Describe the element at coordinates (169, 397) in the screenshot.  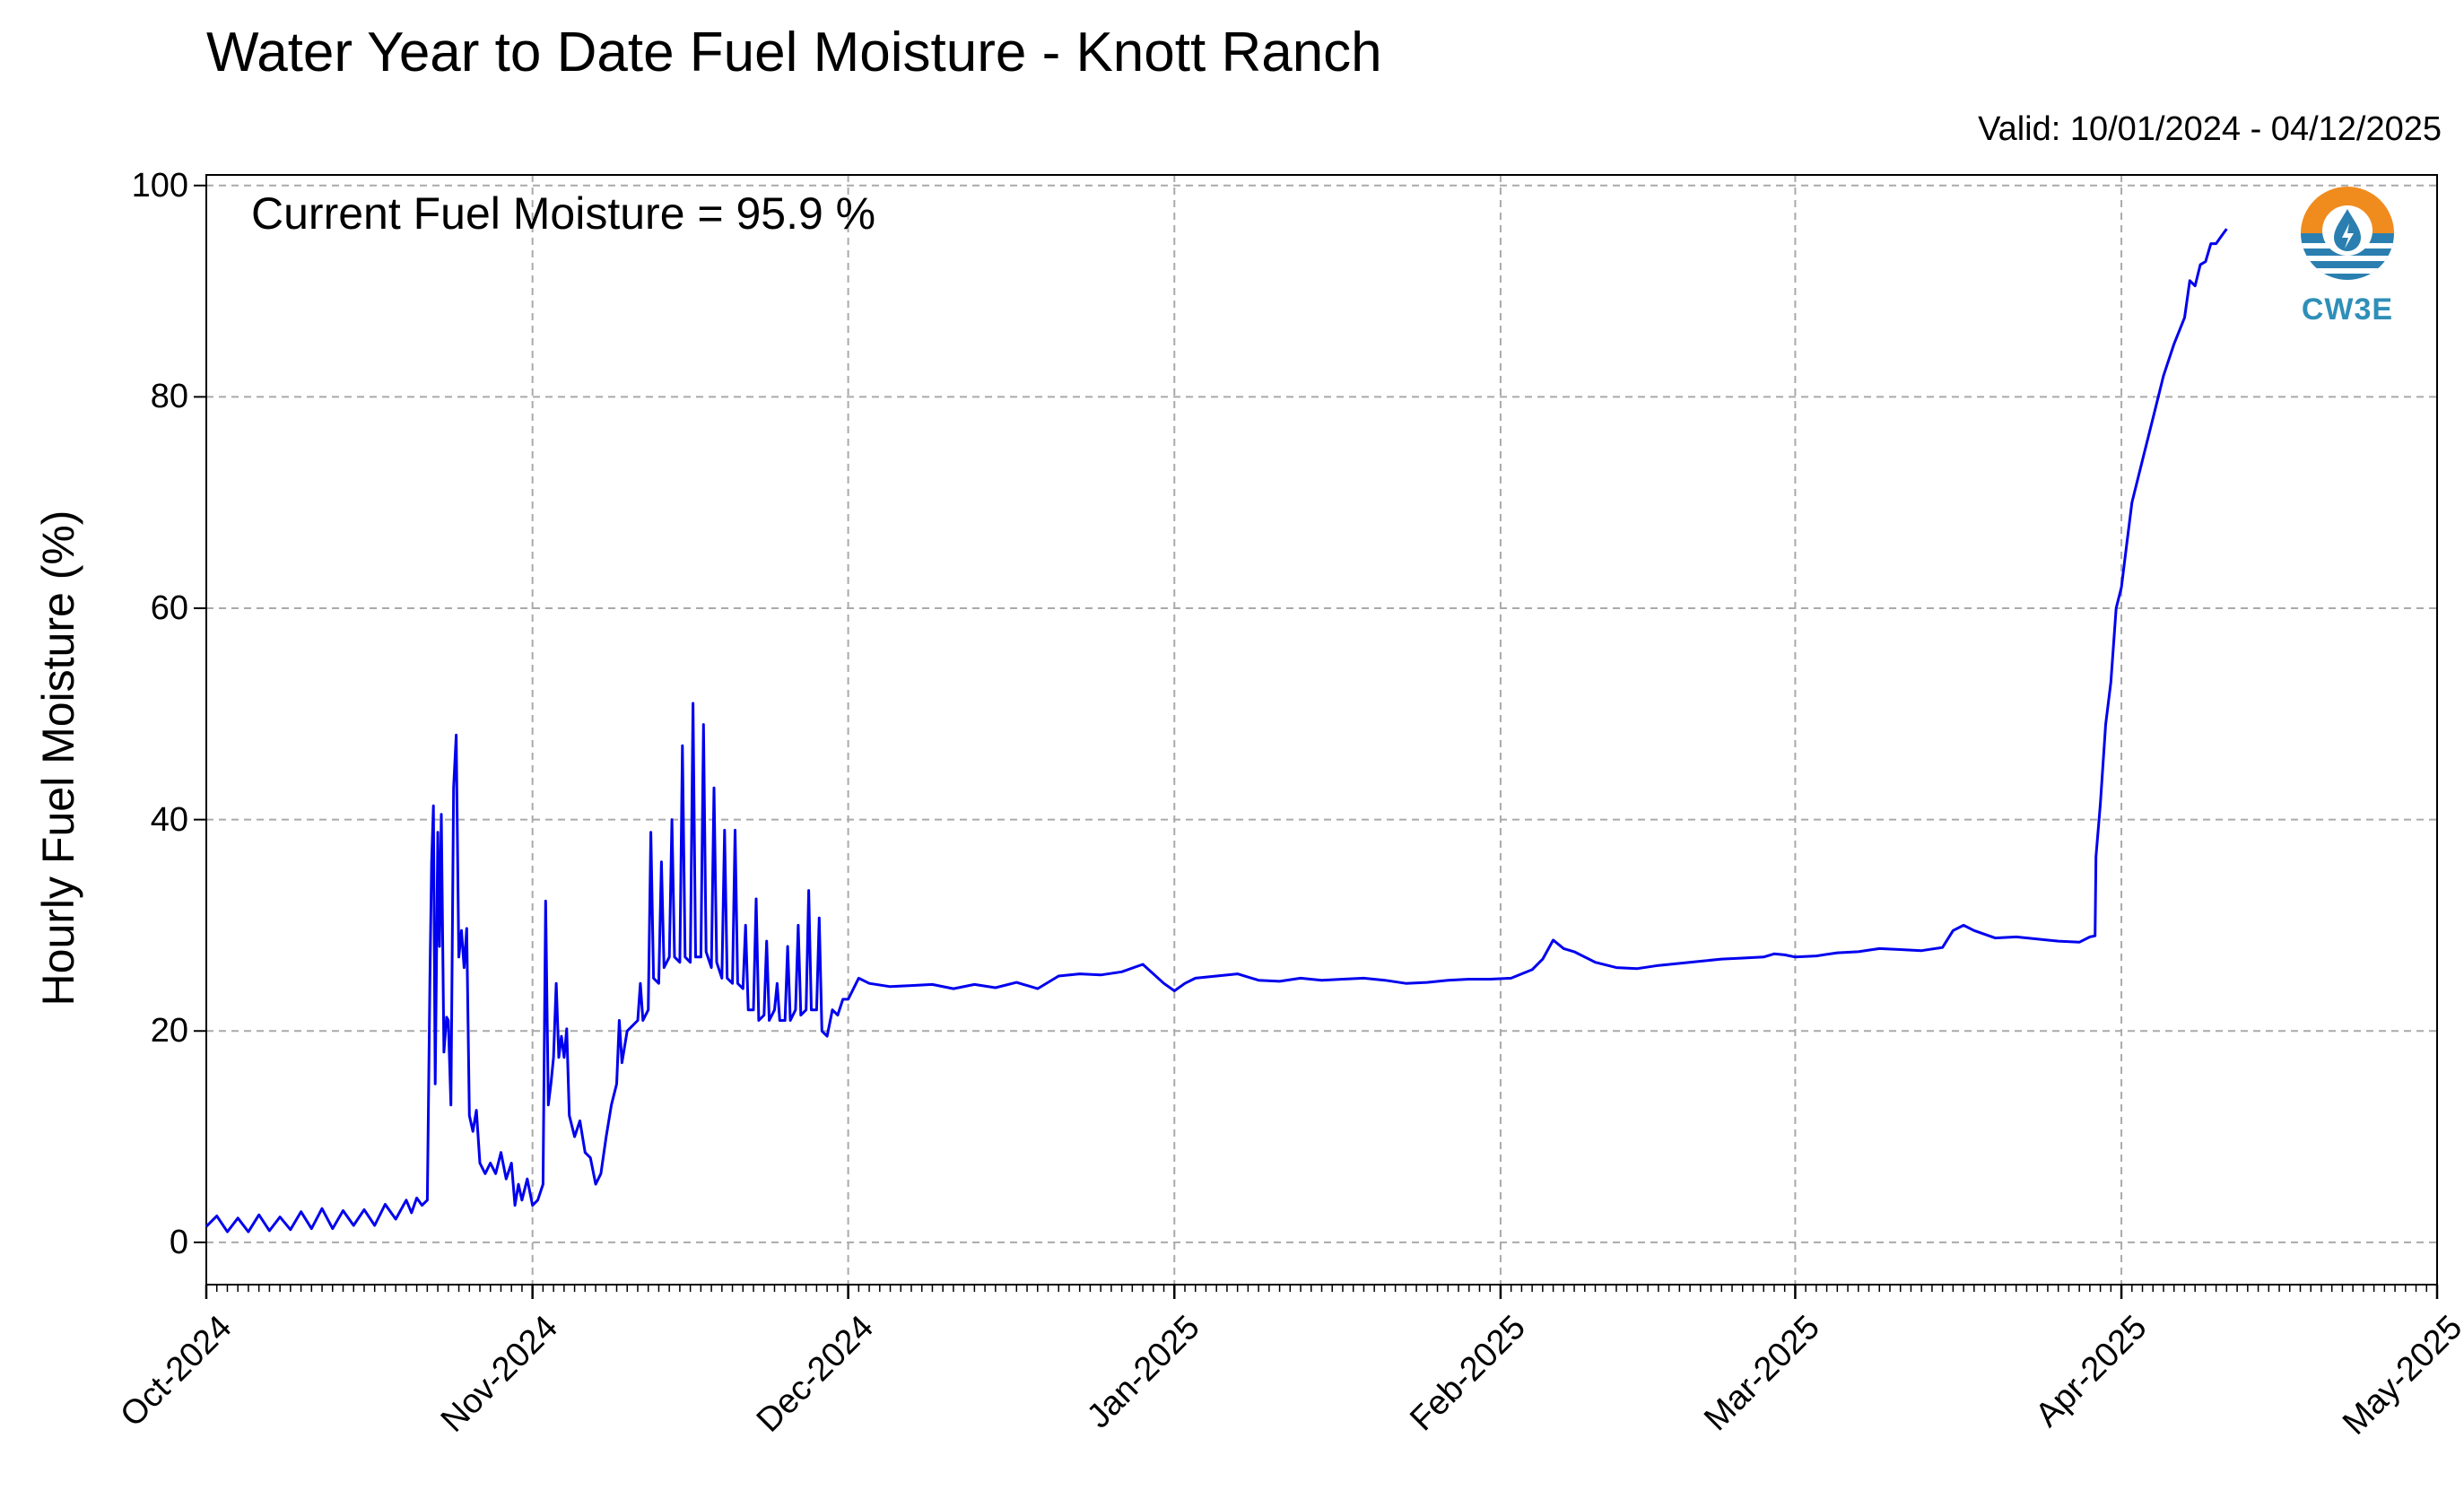
I see `y-tick-label-80: 80` at that location.